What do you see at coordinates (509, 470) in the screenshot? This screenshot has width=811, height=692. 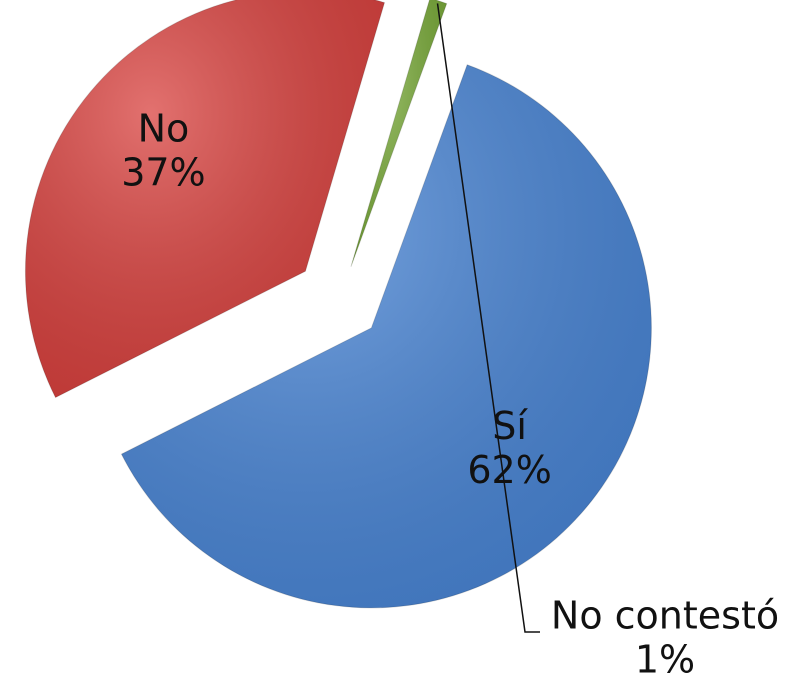 I see `value-label: 62%` at bounding box center [509, 470].